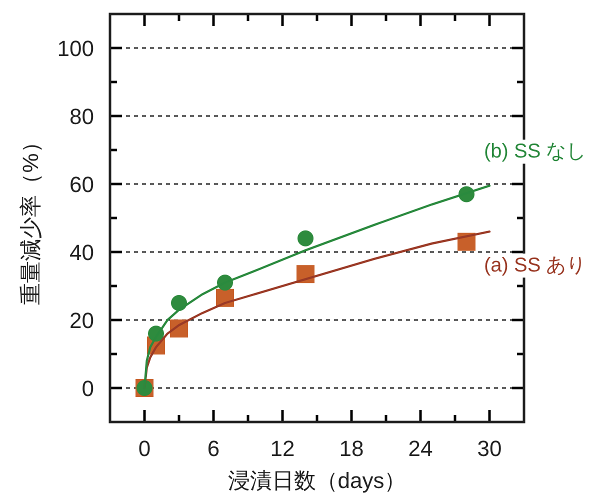 This screenshot has height=495, width=606. I want to click on x-tick-label: 6, so click(213, 448).